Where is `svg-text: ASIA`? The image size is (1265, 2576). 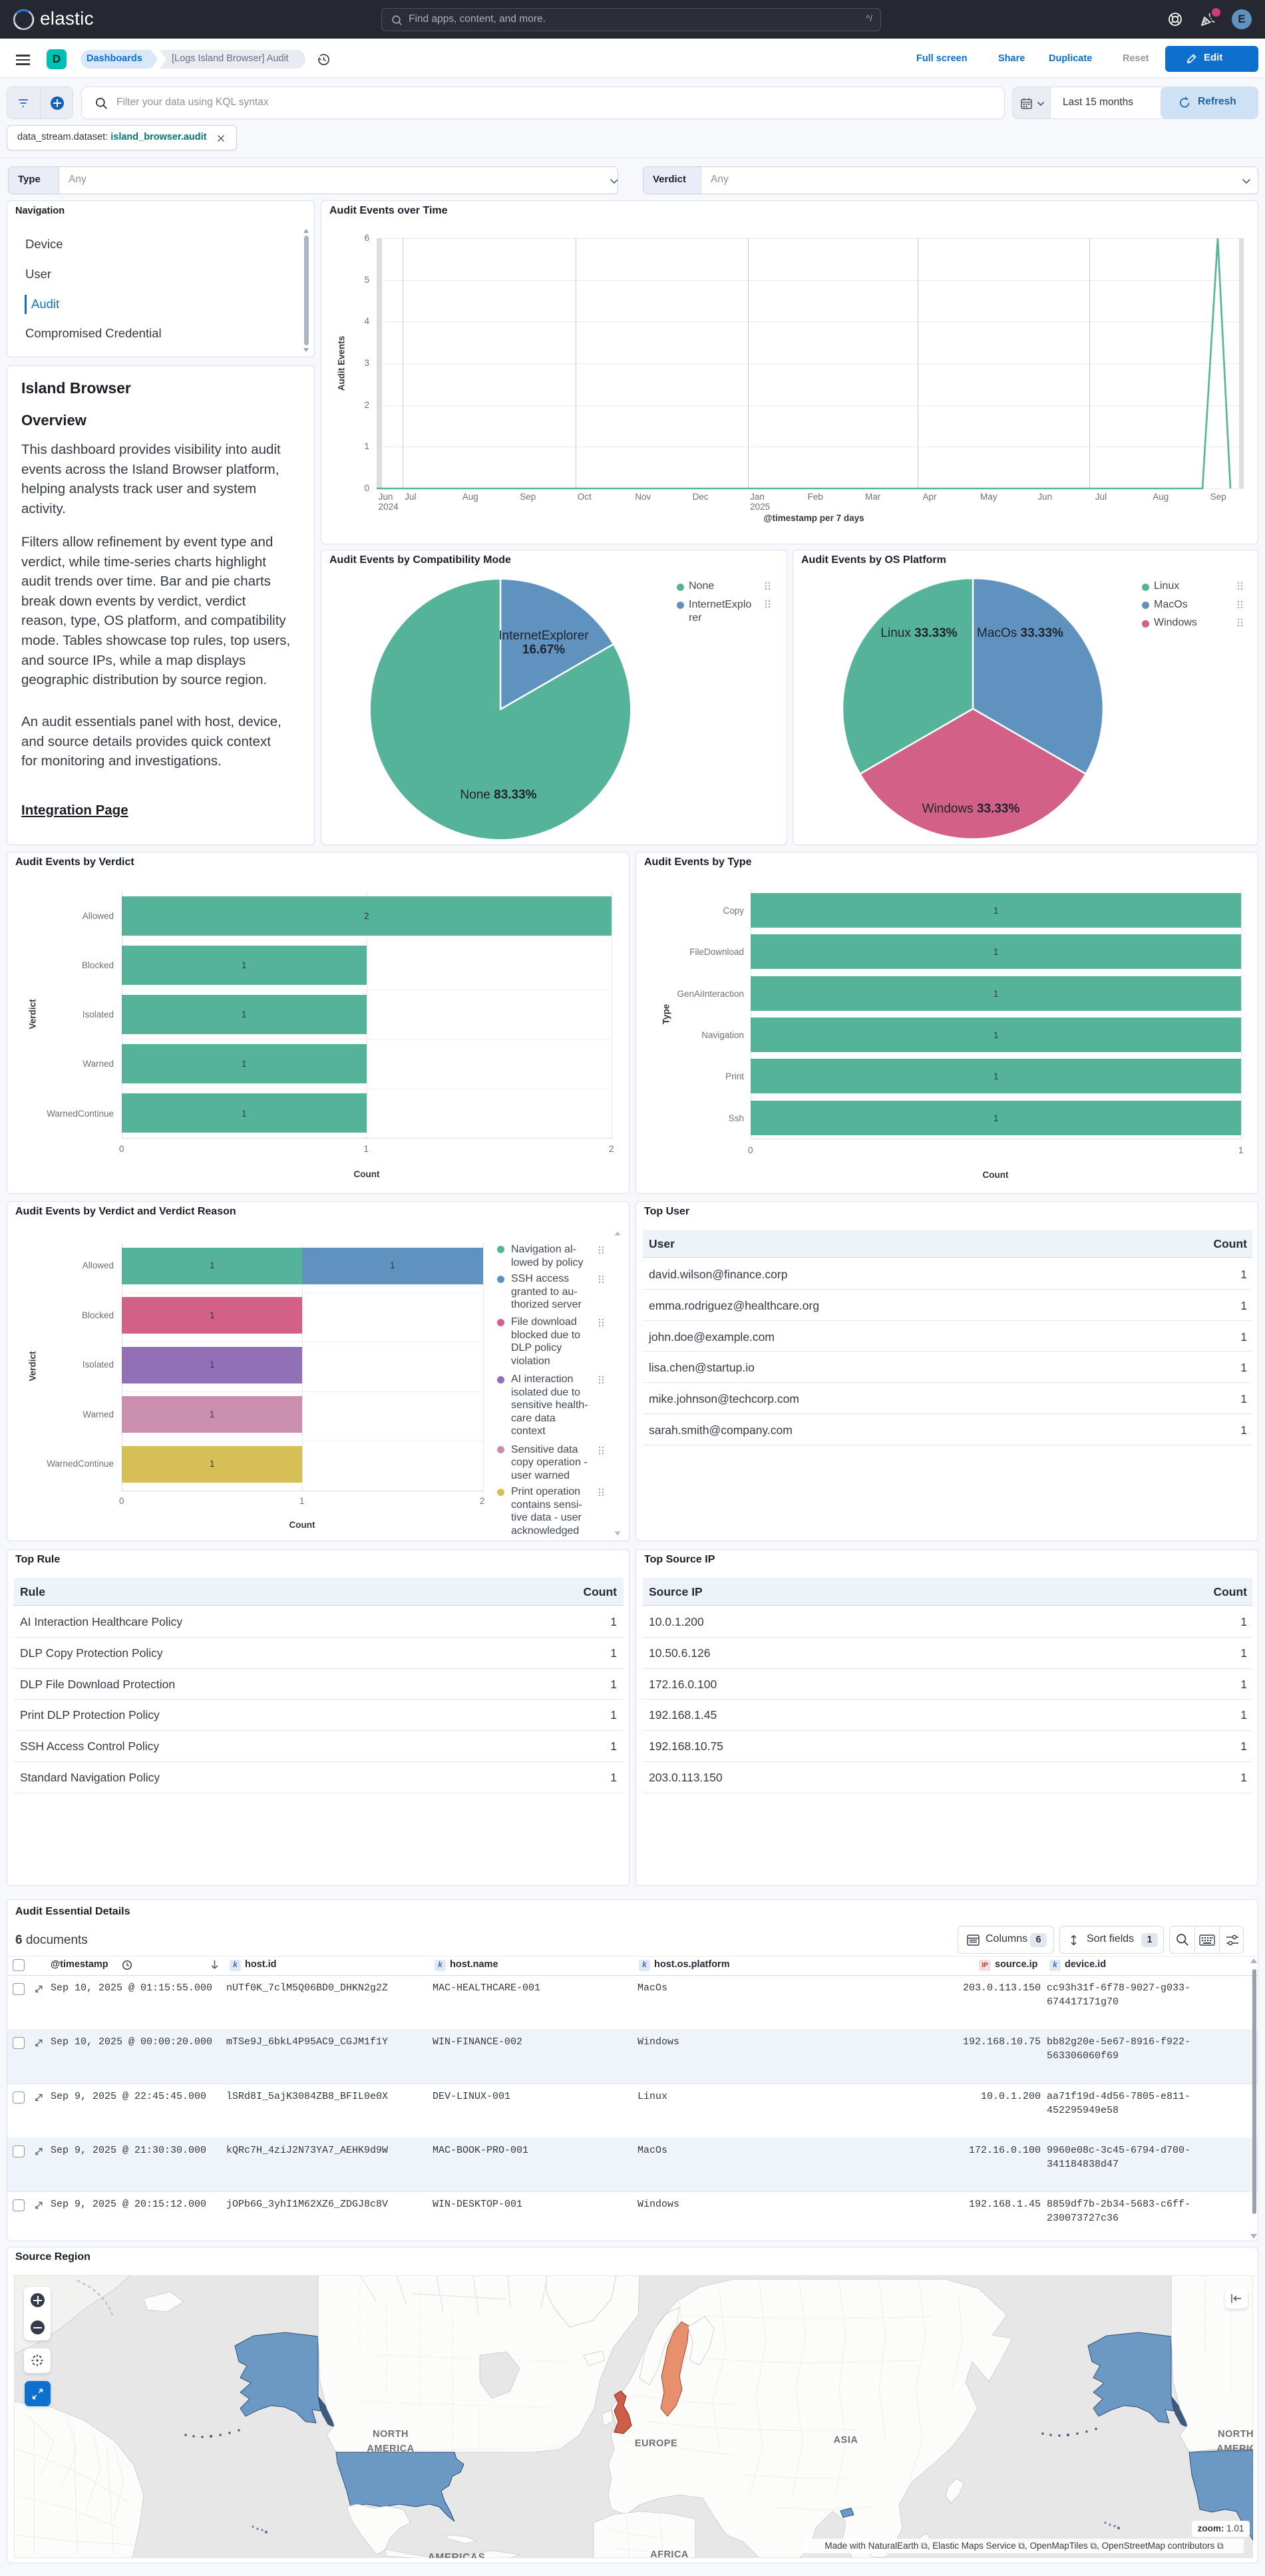 svg-text: ASIA is located at coordinates (846, 2440).